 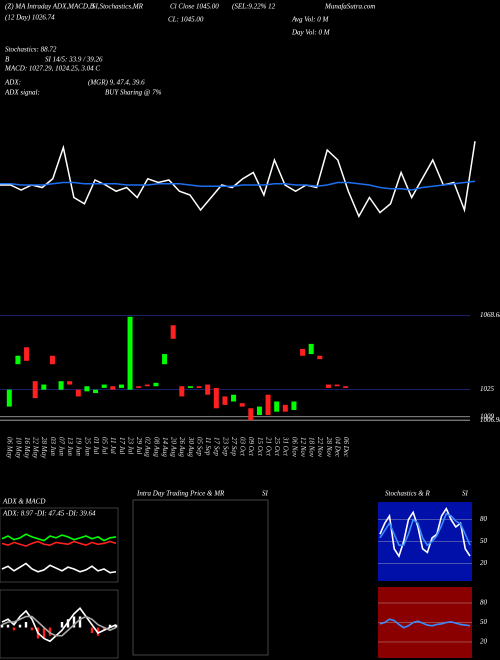 I want to click on header-text: ADX:, so click(x=12, y=83).